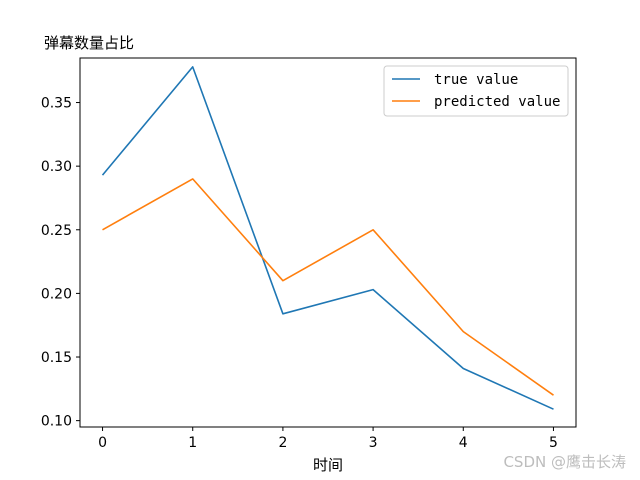 This screenshot has height=480, width=640. I want to click on y-tick-label: 0.20, so click(56, 294).